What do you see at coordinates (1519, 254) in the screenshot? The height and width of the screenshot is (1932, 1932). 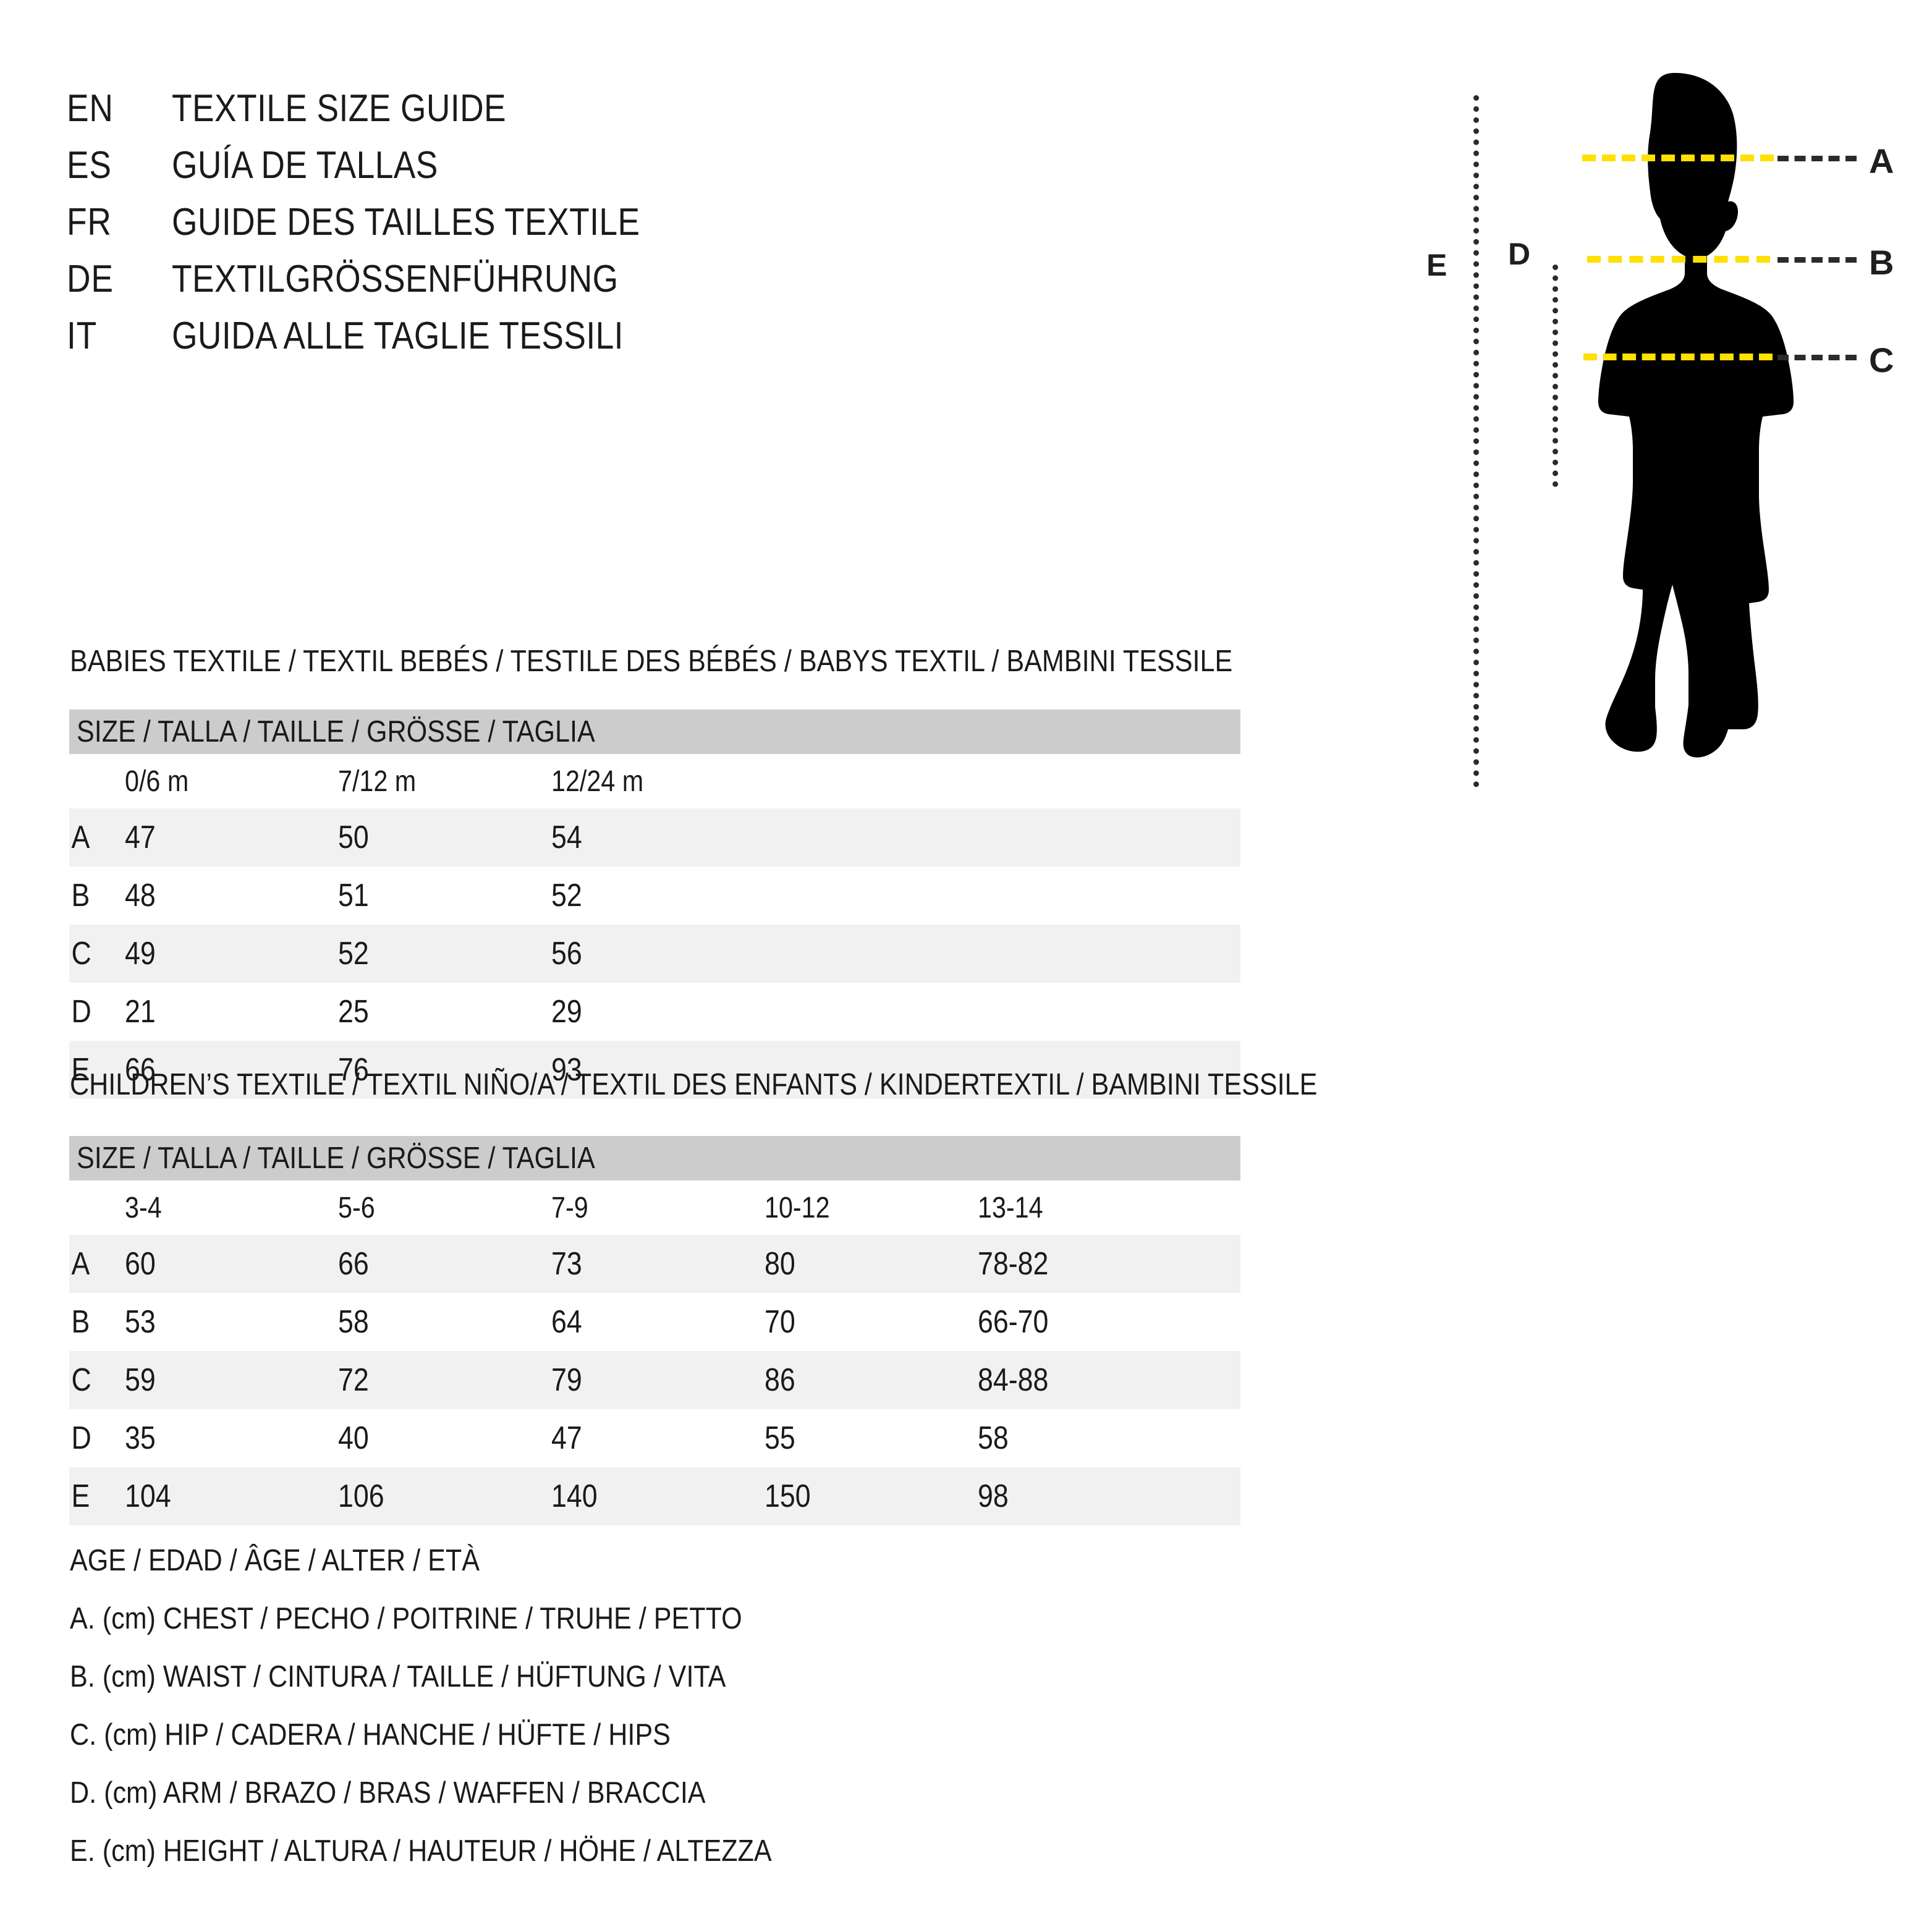 I see `arm-marker-label: D` at bounding box center [1519, 254].